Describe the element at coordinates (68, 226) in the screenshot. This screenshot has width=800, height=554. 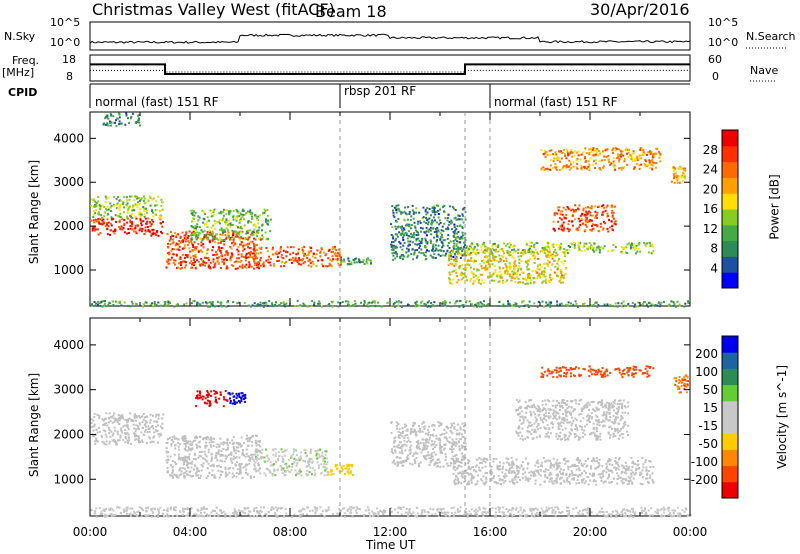
I see `y-tick-label: 2000` at that location.